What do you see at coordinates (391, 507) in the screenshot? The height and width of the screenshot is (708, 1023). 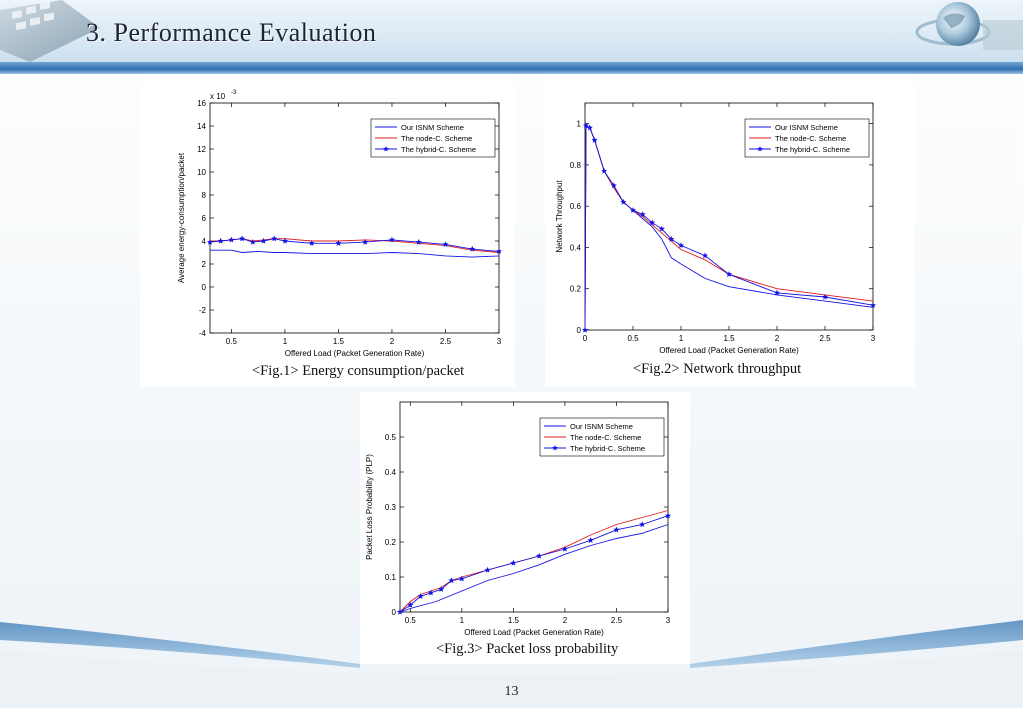 I see `y-tick-label: 0.3` at bounding box center [391, 507].